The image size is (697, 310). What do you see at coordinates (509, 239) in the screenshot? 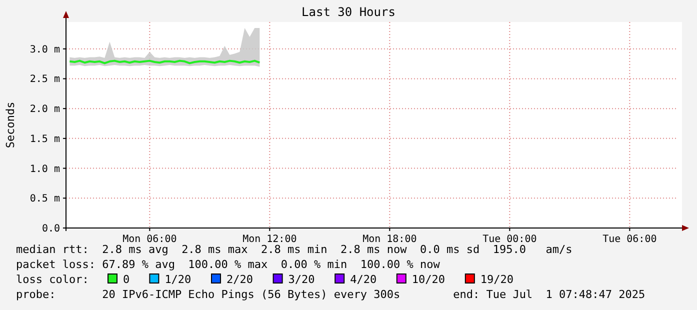
I see `x-tick-label: Tue 00:00` at bounding box center [509, 239].